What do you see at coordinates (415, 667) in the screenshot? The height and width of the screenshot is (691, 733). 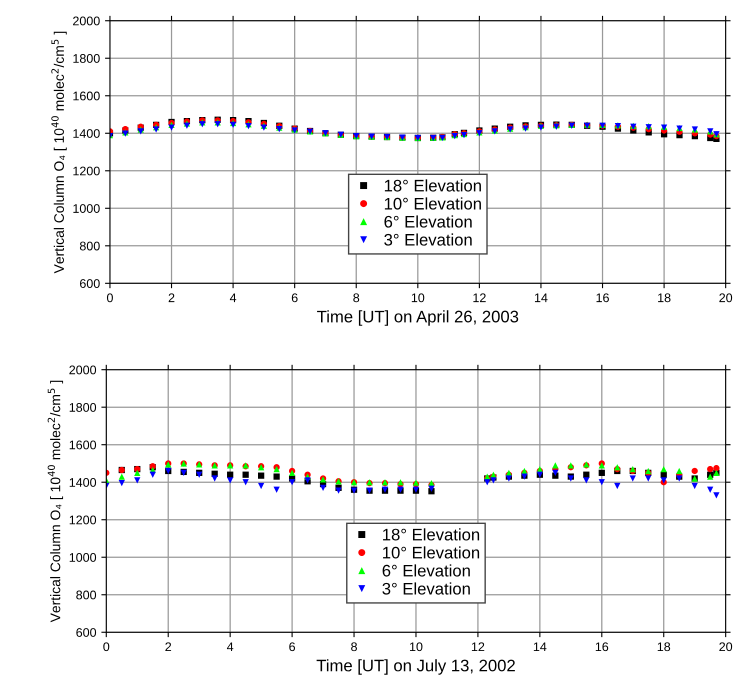 I see `x-axis-title: Time [UT] on July 13, 2002` at bounding box center [415, 667].